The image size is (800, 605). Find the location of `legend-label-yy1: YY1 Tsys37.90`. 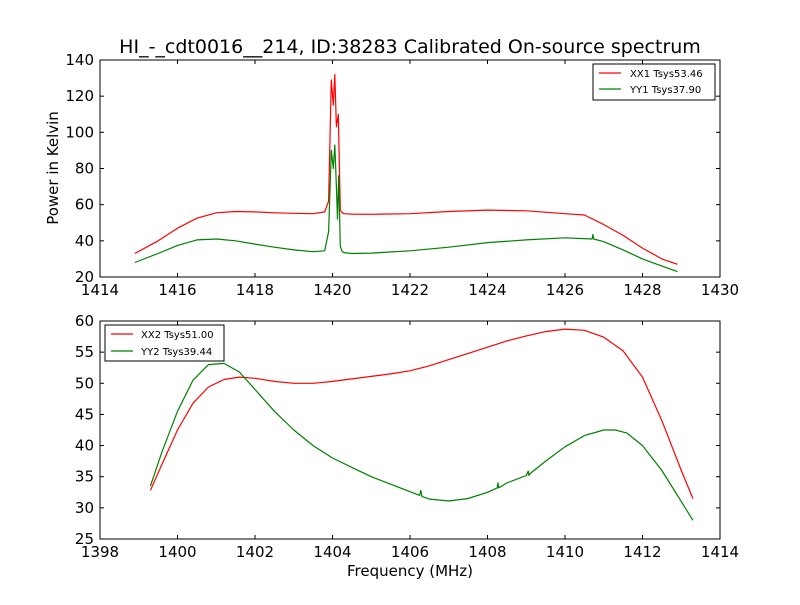

legend-label-yy1: YY1 Tsys37.90 is located at coordinates (665, 90).